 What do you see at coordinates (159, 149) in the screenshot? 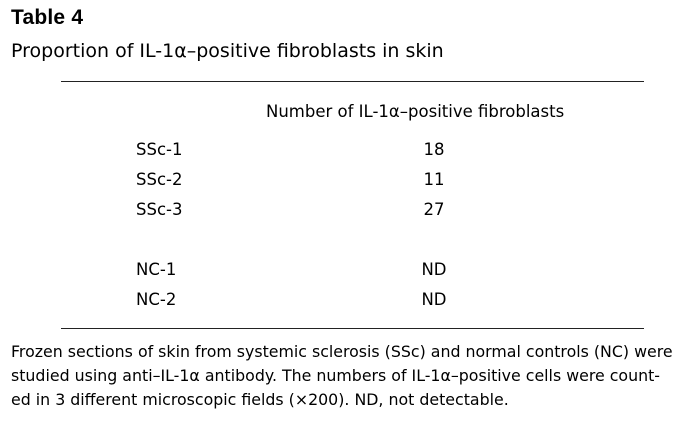
I see `table-row-label: SSc-1` at bounding box center [159, 149].